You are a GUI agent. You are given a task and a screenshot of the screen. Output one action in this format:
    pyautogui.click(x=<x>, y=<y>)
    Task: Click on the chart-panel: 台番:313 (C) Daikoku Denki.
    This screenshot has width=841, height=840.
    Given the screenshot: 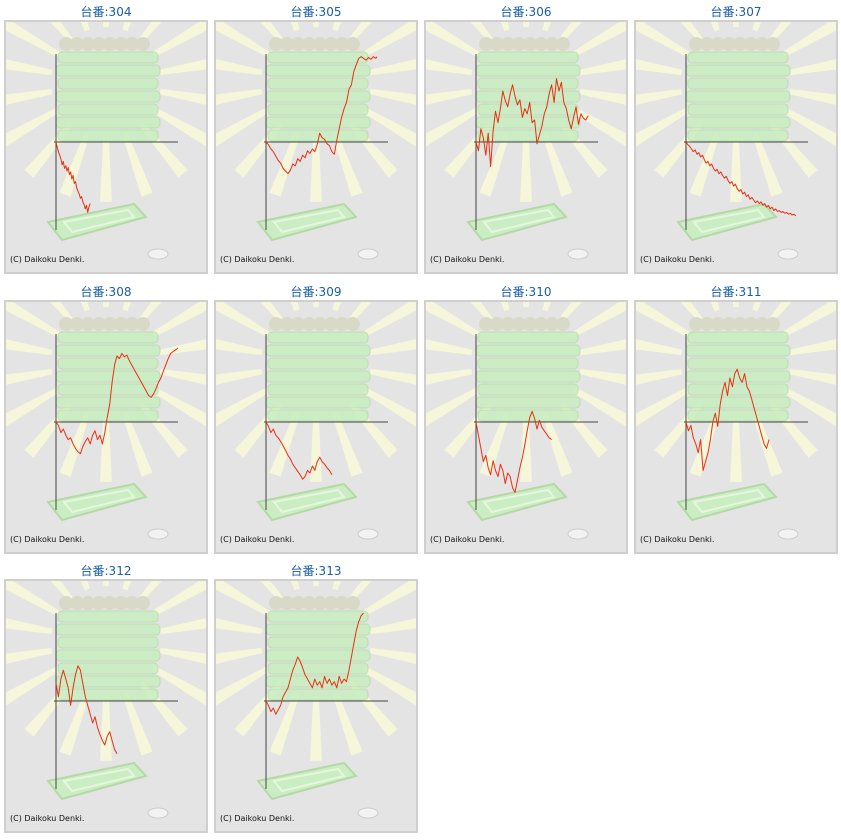 What is the action you would take?
    pyautogui.click(x=316, y=696)
    